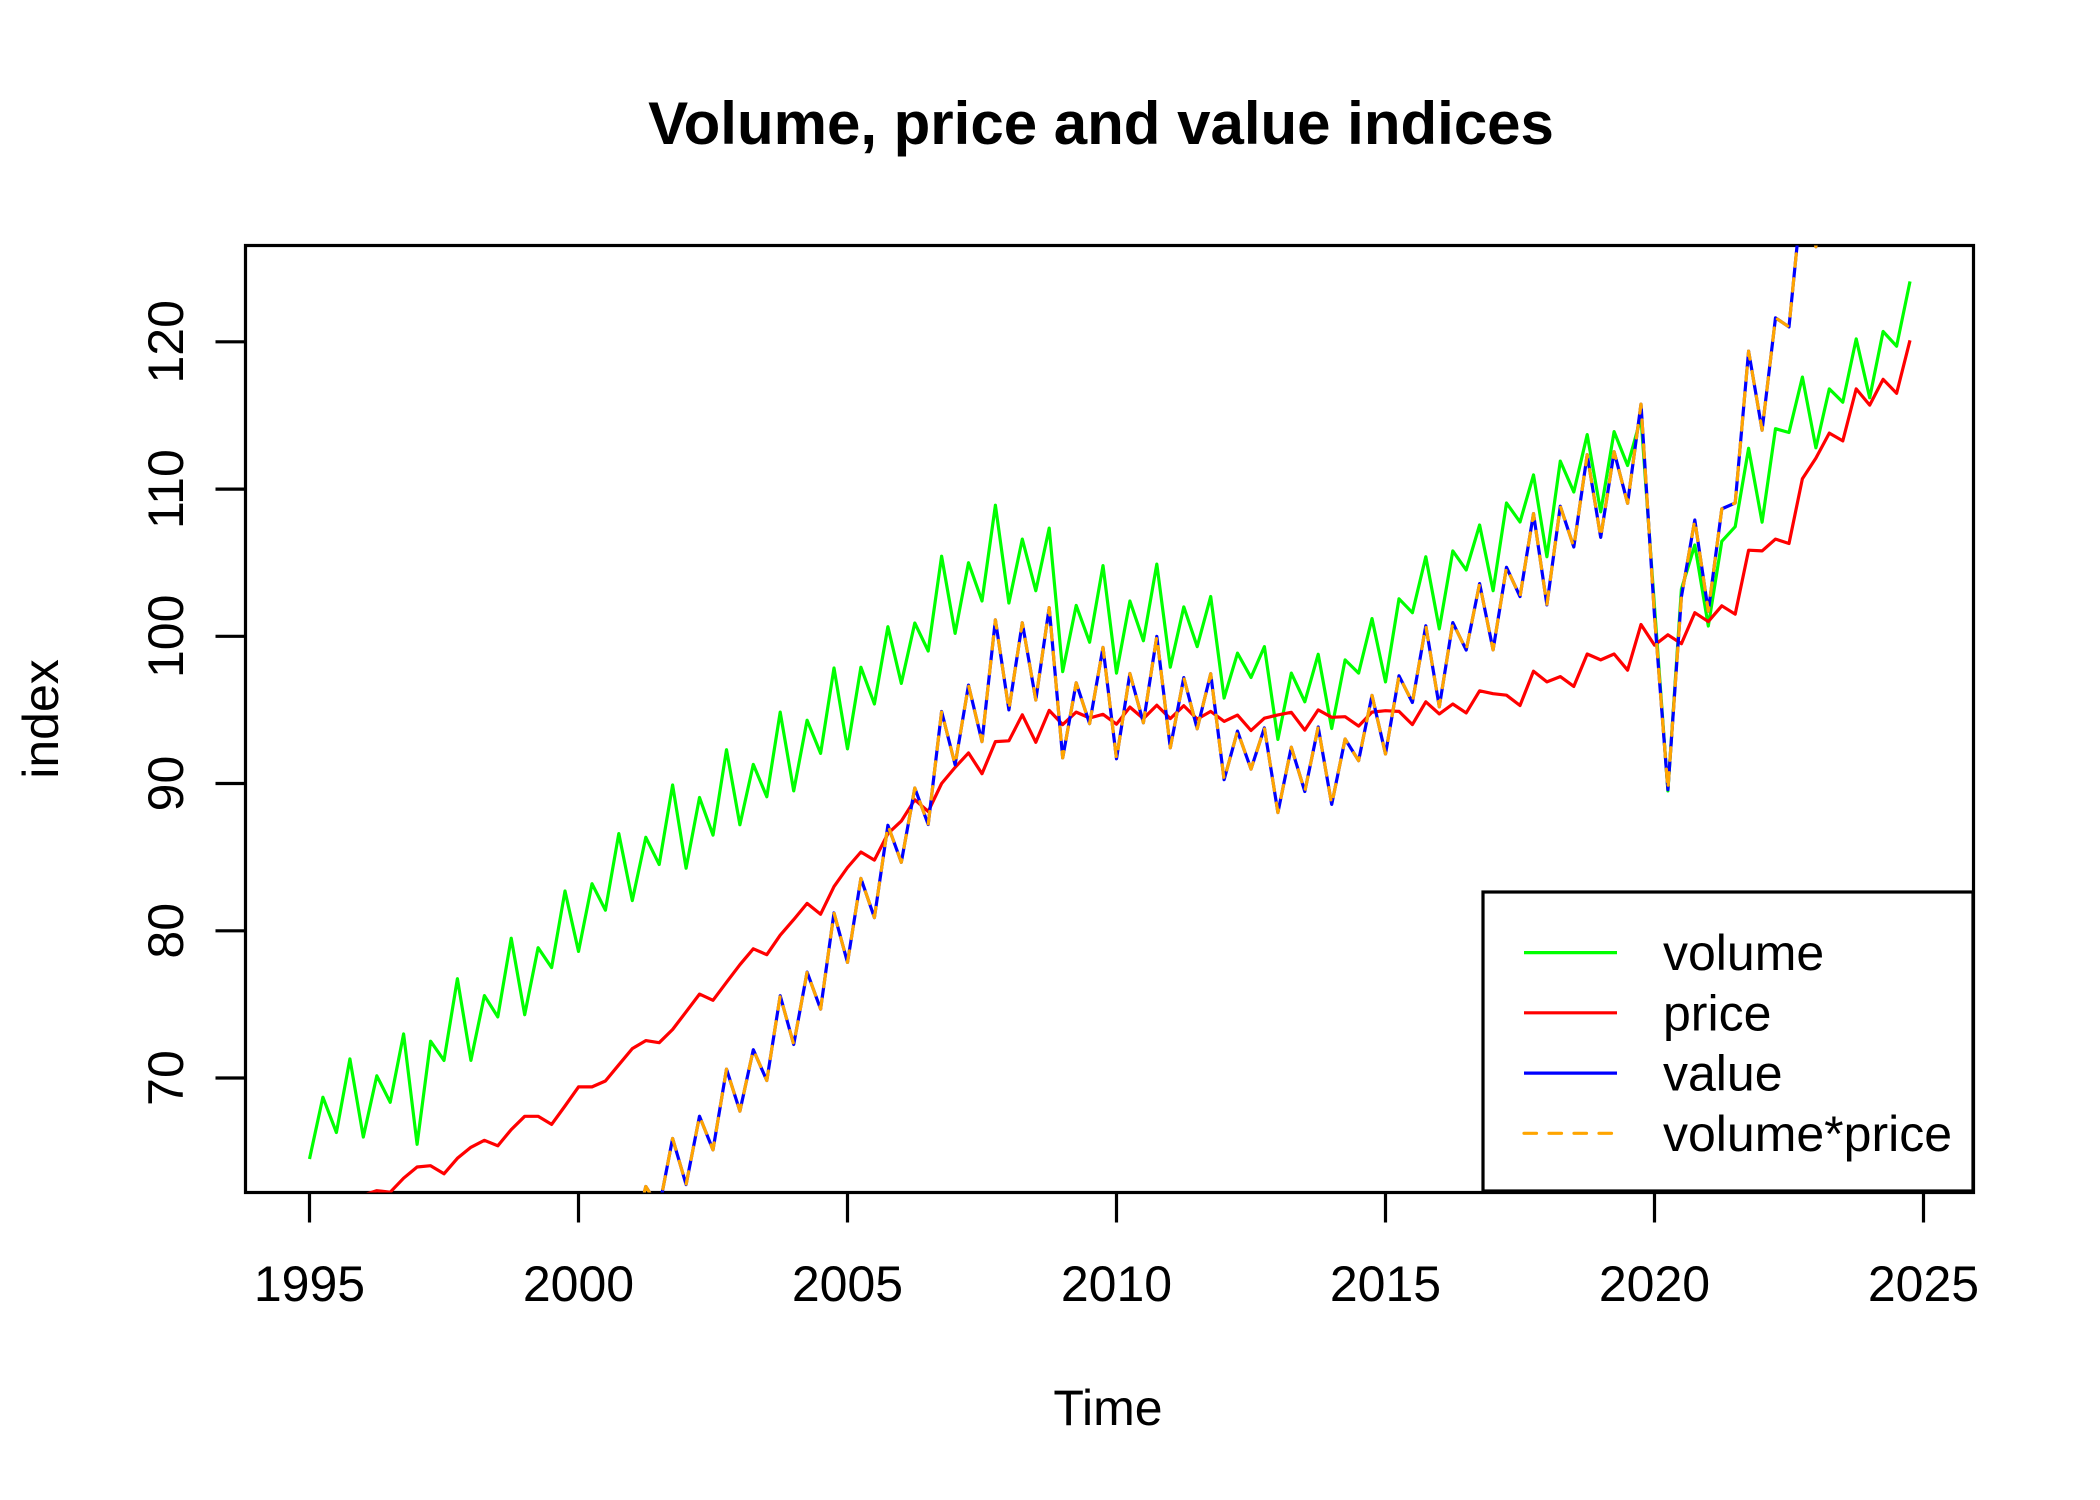 The image size is (2100, 1500). I want to click on svg-text: 80, so click(166, 931).